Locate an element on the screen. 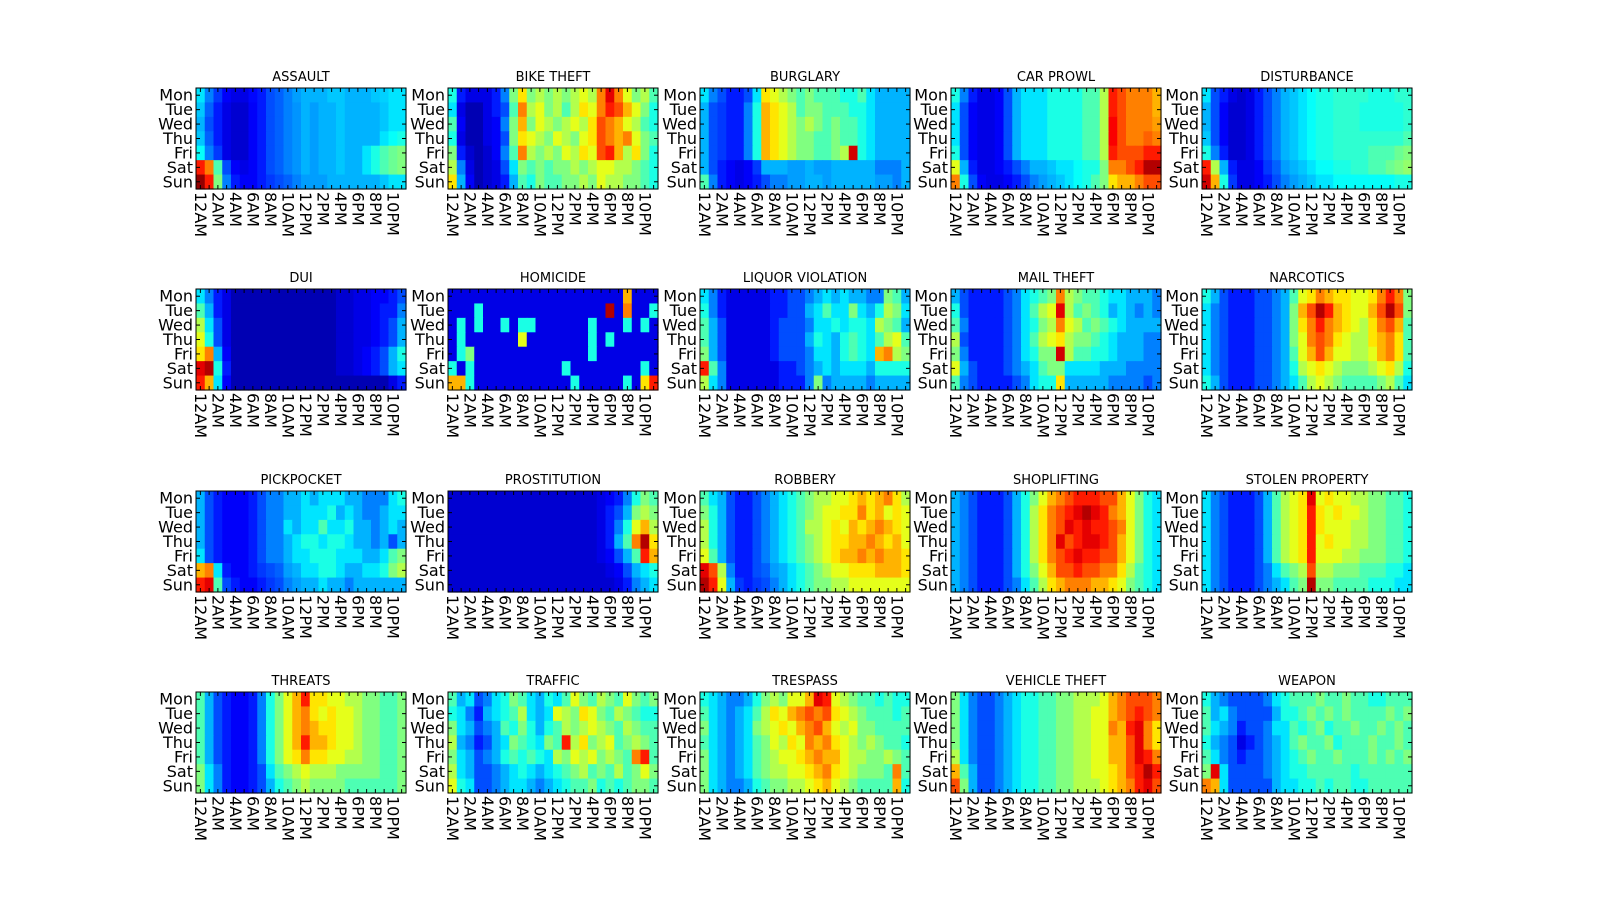 This screenshot has width=1600, height=900. x-tick-label: 6PM is located at coordinates (861, 813).